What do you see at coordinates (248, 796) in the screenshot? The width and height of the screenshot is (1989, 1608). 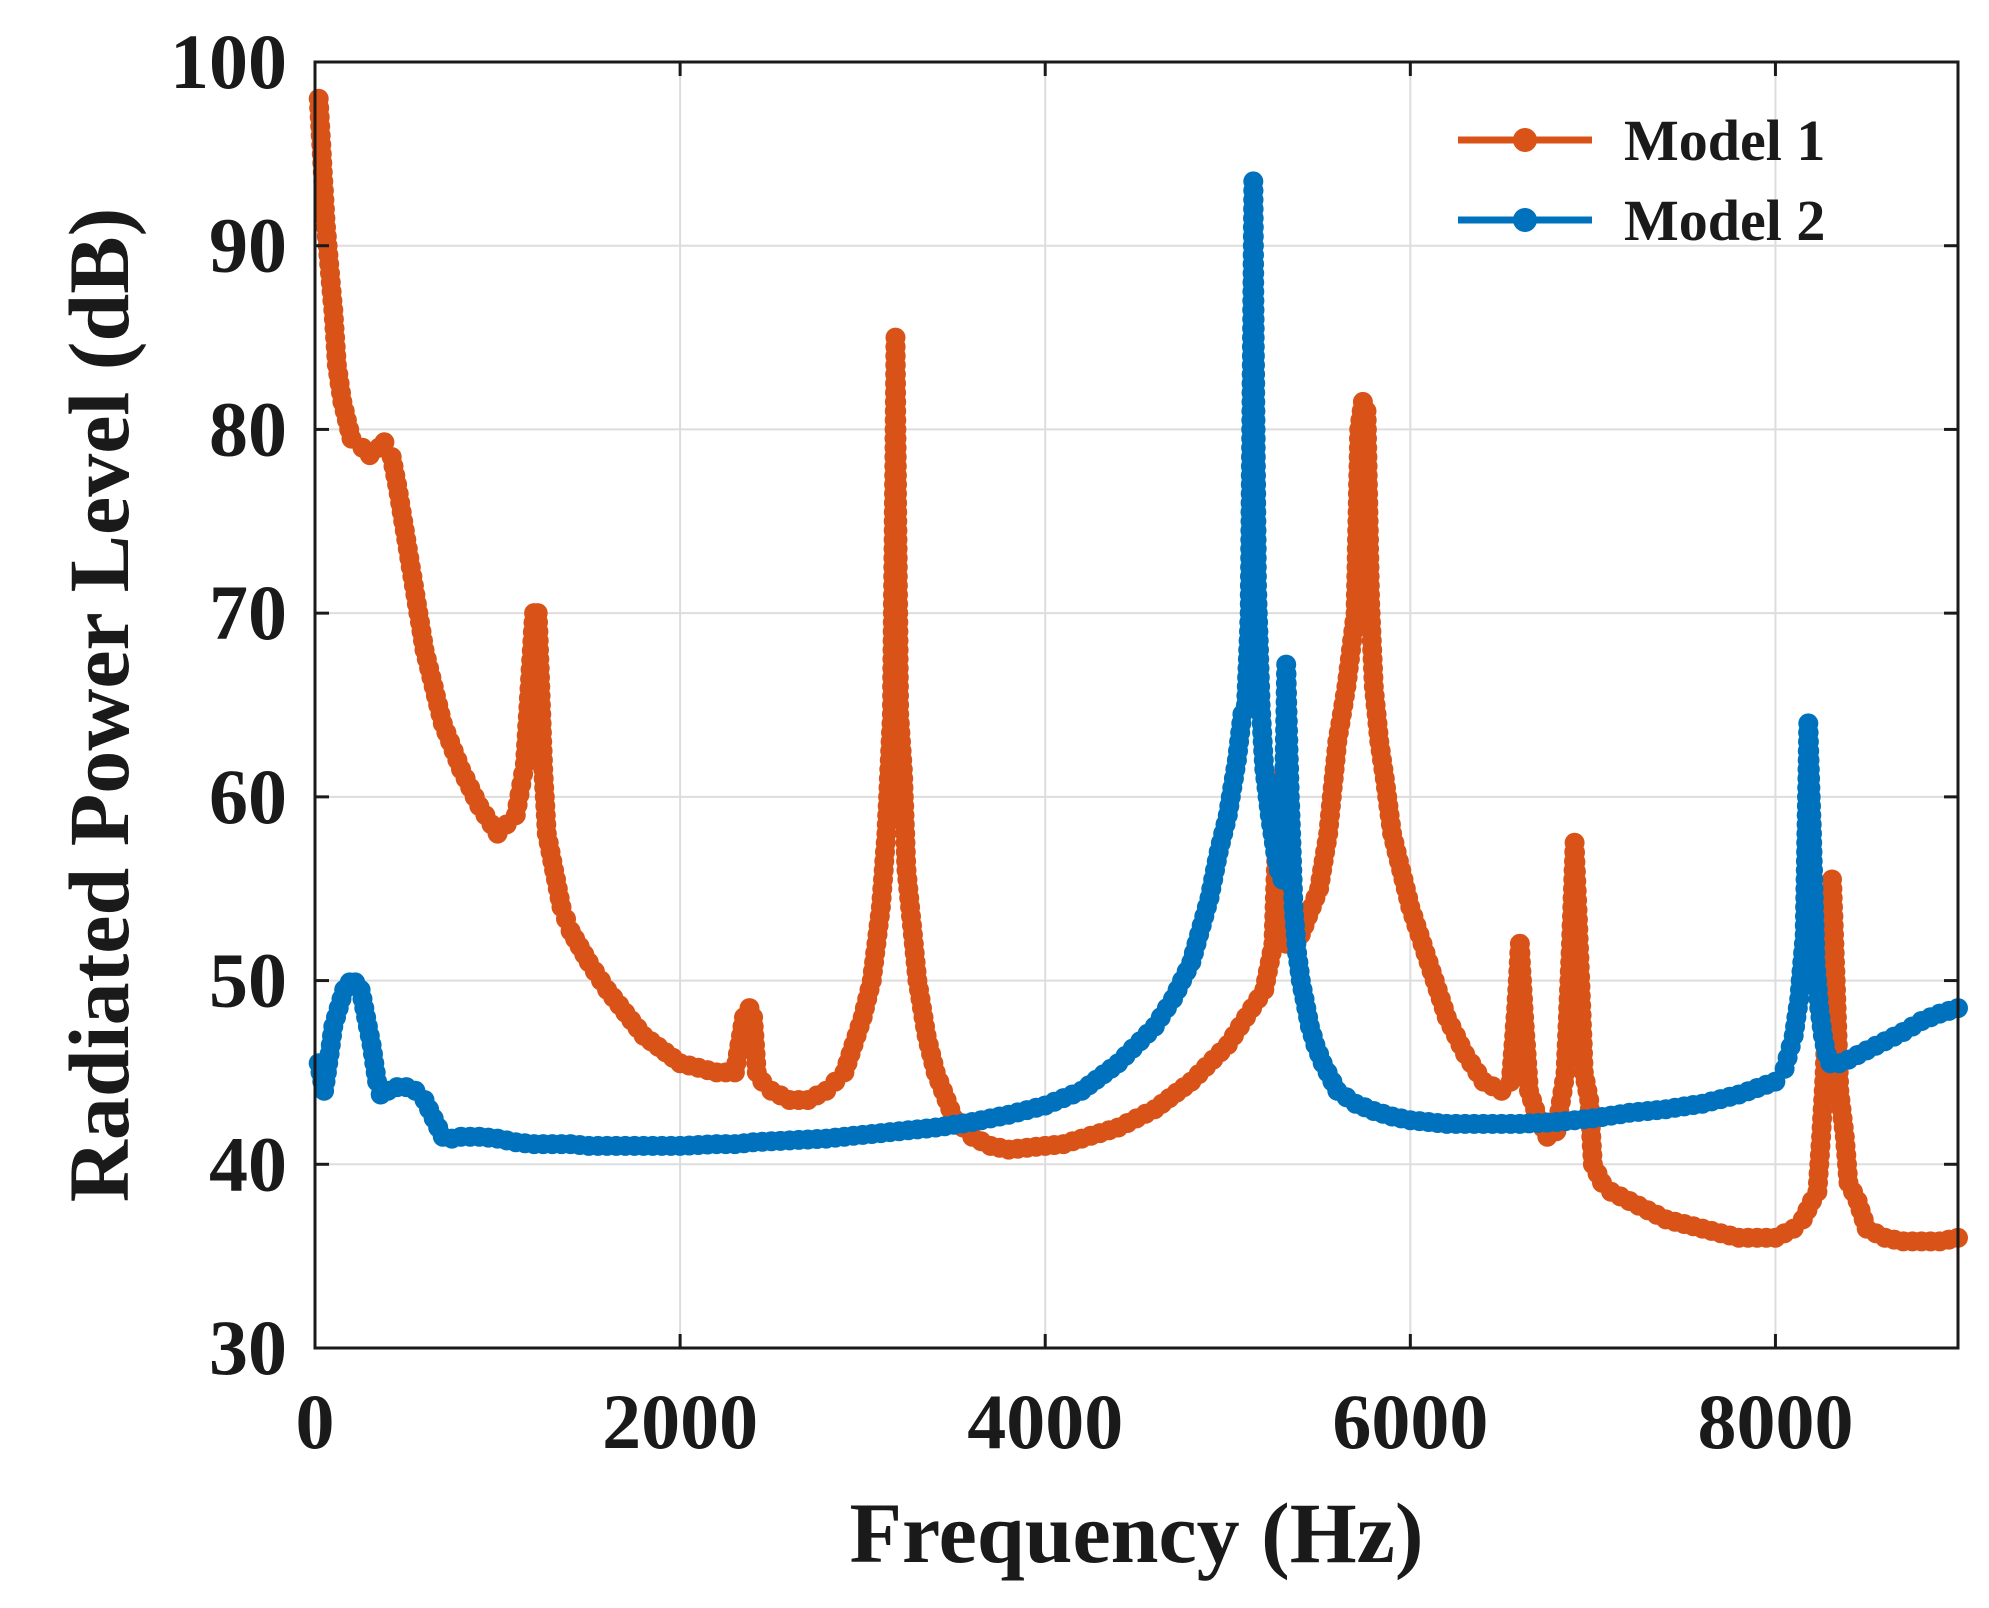 I see `y-tick-label: 60` at bounding box center [248, 796].